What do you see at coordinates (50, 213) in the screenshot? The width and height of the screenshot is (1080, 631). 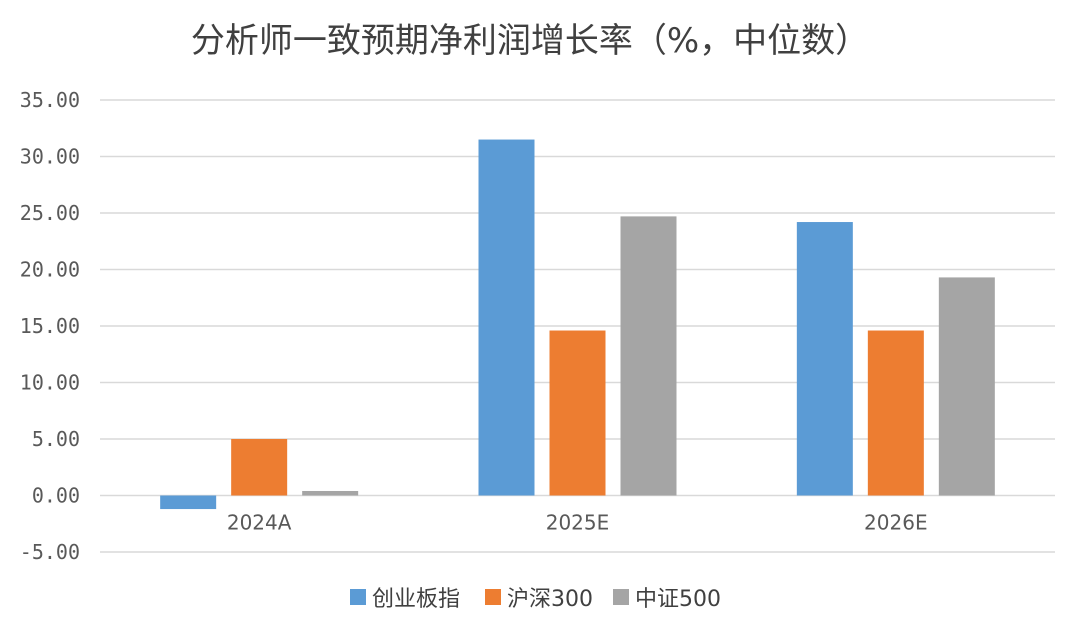 I see `y-tick-label: 25.00` at bounding box center [50, 213].